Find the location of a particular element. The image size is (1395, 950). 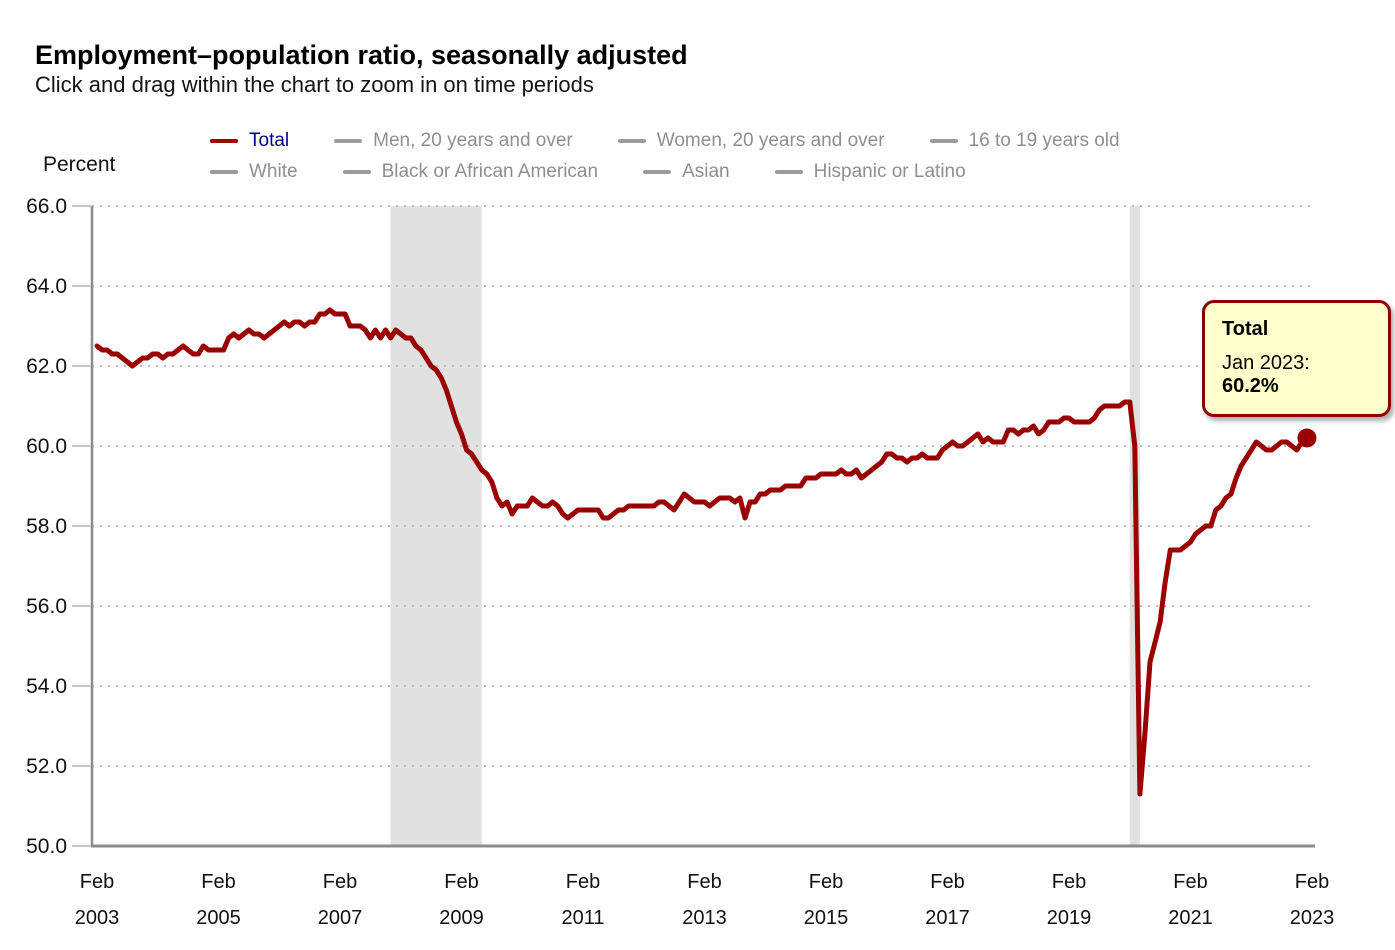

x-tick-month-2015: Feb is located at coordinates (826, 882).